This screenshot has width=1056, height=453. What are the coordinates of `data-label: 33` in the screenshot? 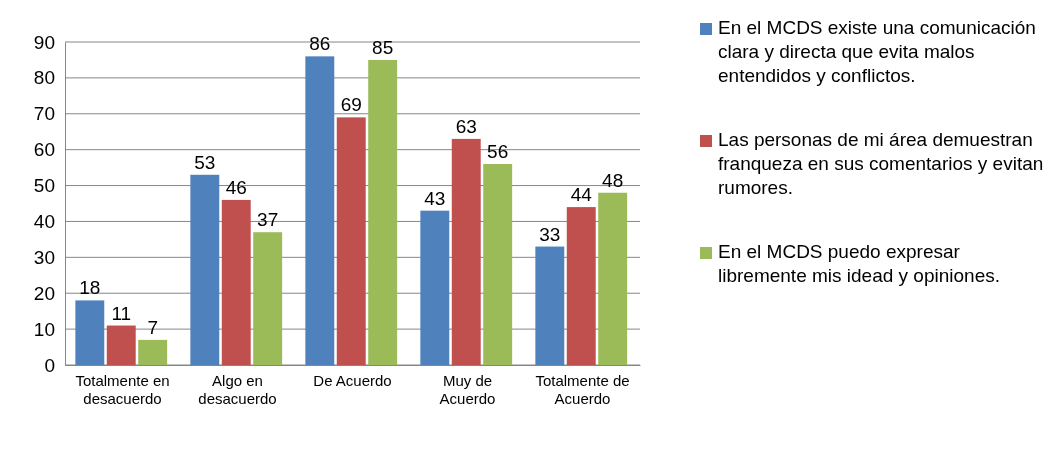 It's located at (550, 234).